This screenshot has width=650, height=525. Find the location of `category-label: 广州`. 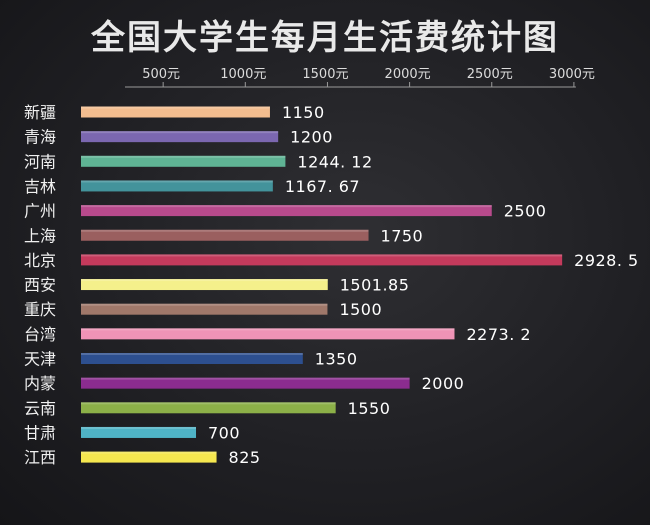

category-label: 广州 is located at coordinates (40, 211).